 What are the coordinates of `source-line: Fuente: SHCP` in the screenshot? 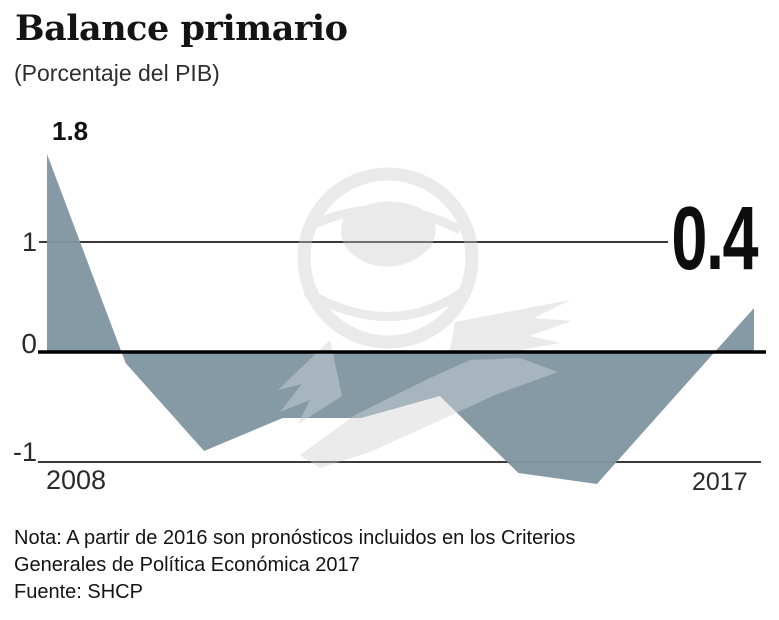 It's located at (78, 592).